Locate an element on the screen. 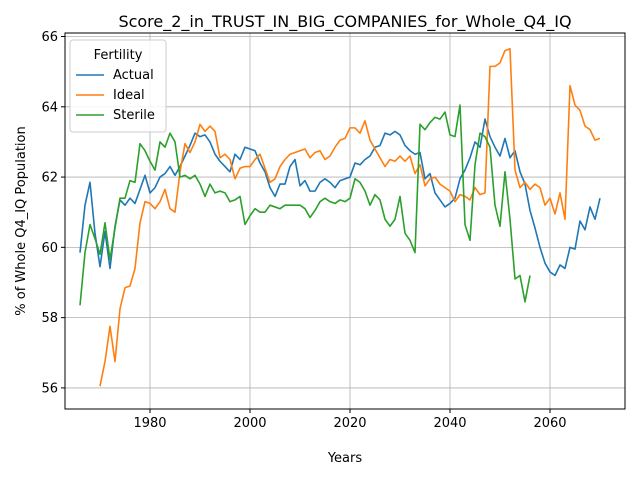 This screenshot has width=640, height=480. legend-label-sterile: Sterile is located at coordinates (134, 115).